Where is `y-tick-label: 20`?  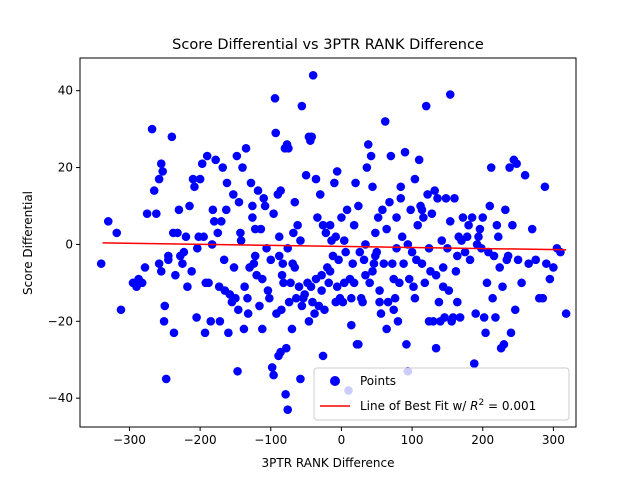
y-tick-label: 20 is located at coordinates (65, 168).